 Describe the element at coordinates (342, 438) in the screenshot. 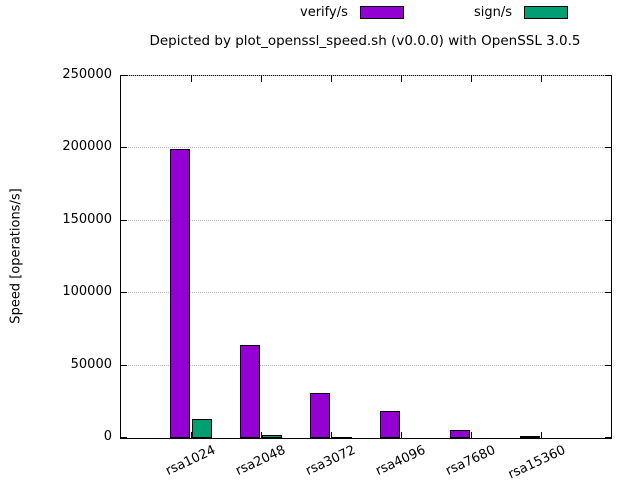

I see `bar-sign-rsa3072` at that location.